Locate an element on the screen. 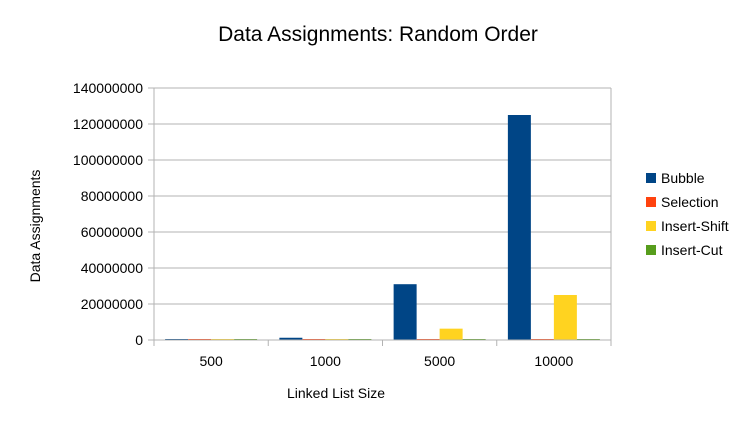  legend-label: Bubble is located at coordinates (683, 178).